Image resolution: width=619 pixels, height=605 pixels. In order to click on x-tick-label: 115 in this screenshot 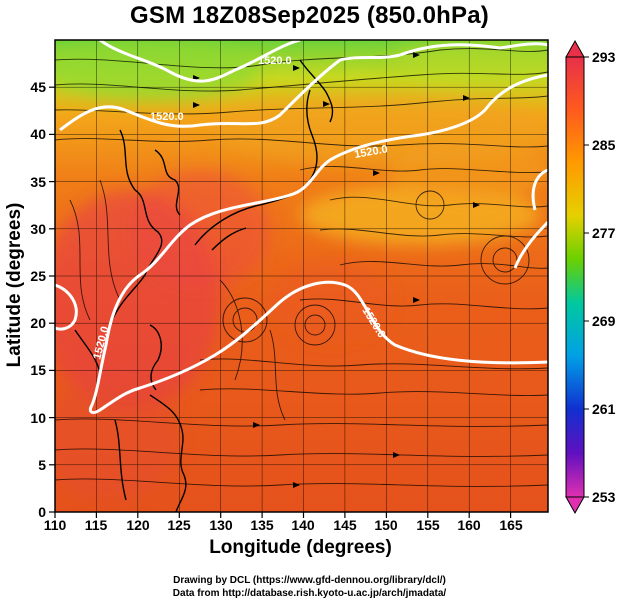, I will do `click(96, 525)`.